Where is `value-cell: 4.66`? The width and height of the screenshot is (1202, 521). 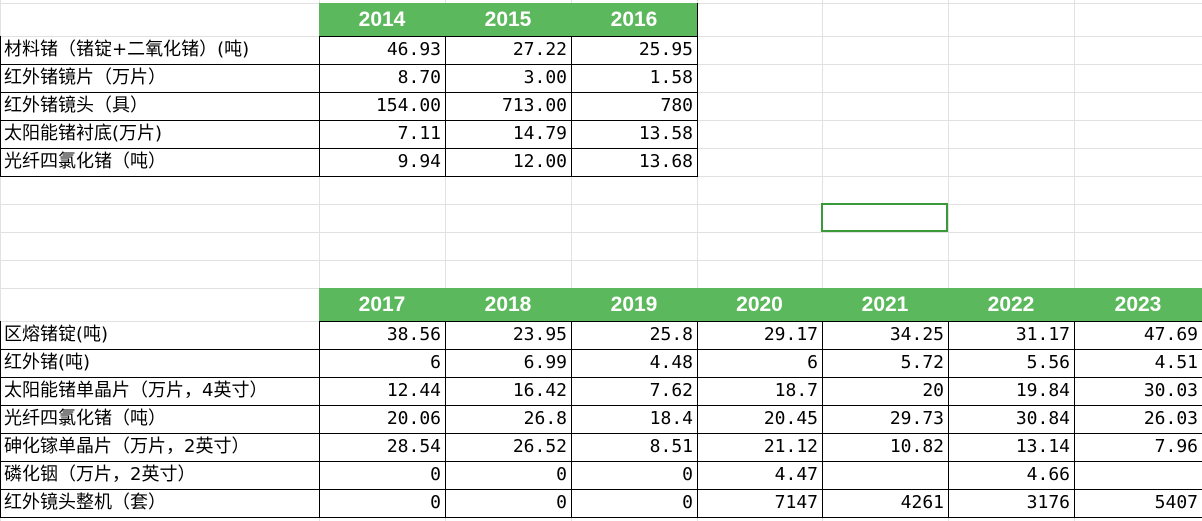 value-cell: 4.66 is located at coordinates (1011, 475).